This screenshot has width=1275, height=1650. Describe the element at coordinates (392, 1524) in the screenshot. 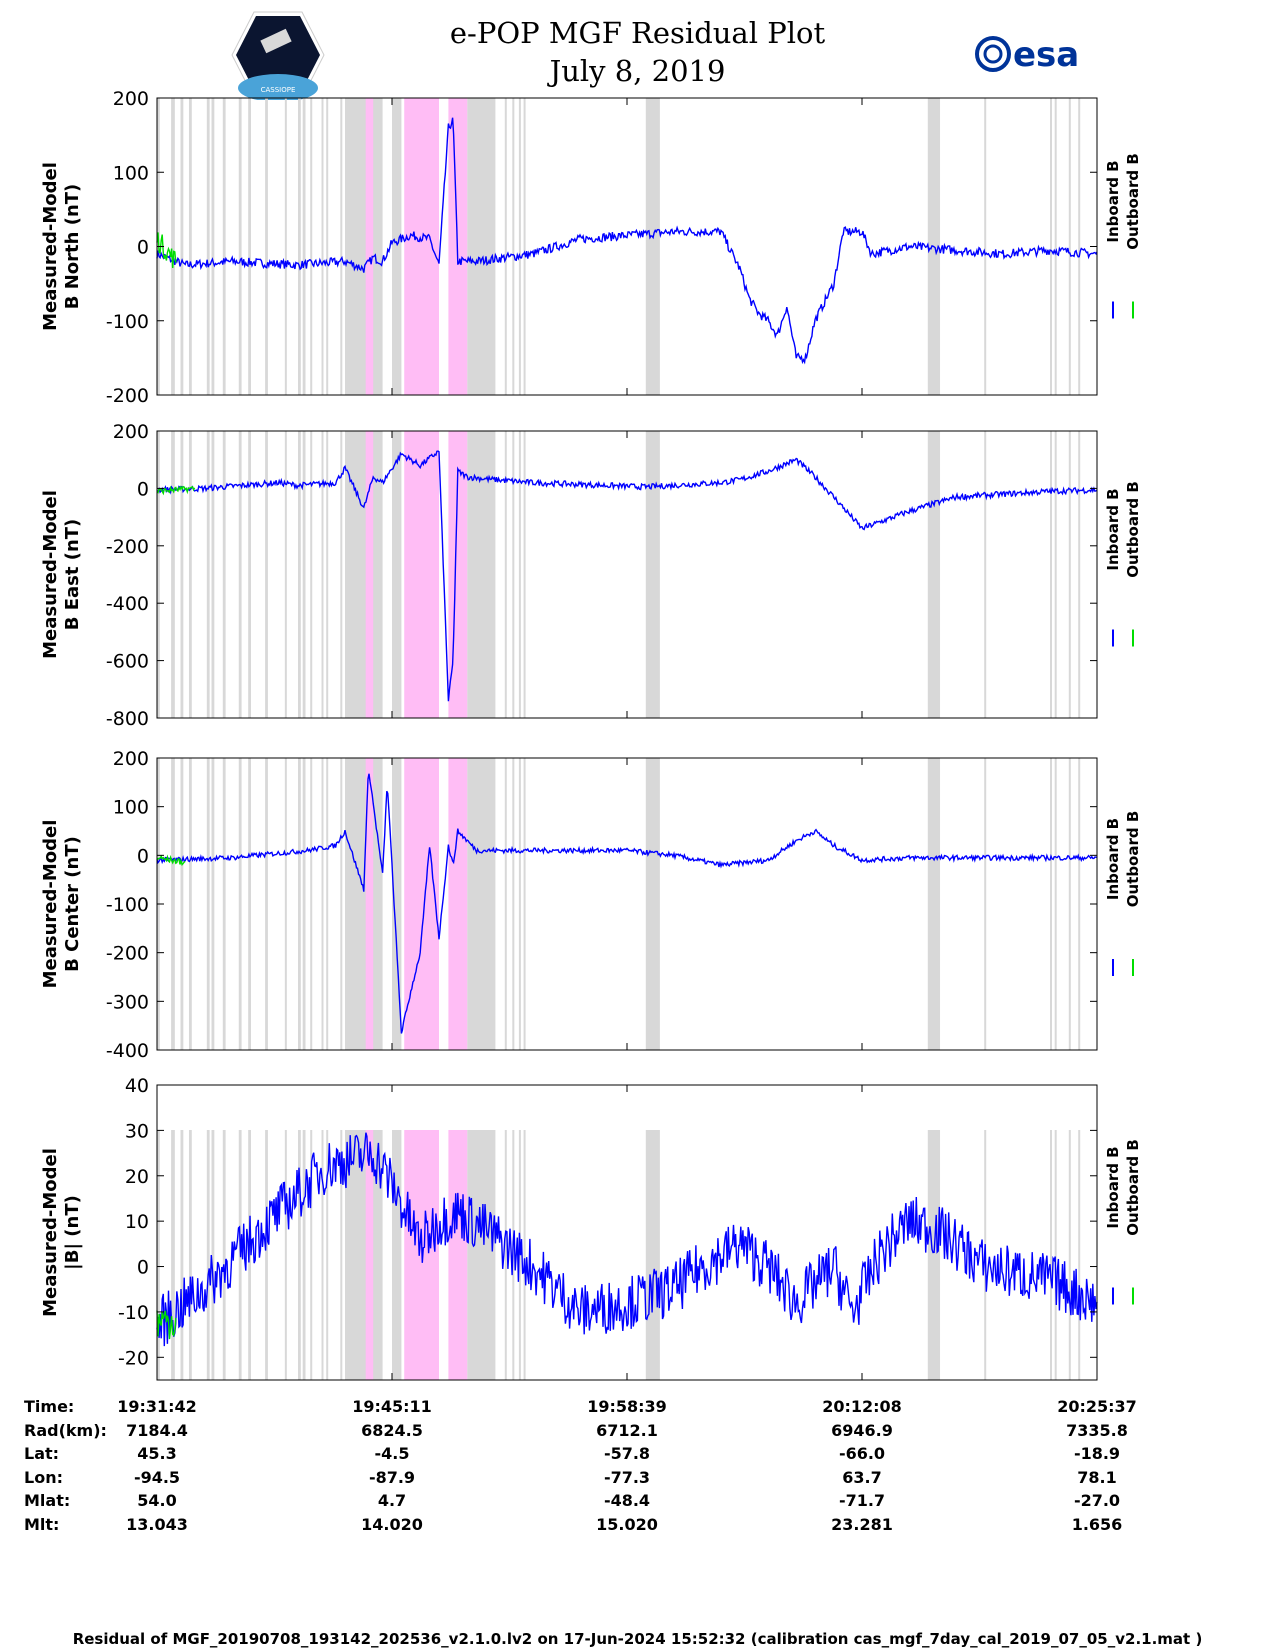

I see `table-cell: 14.020` at that location.